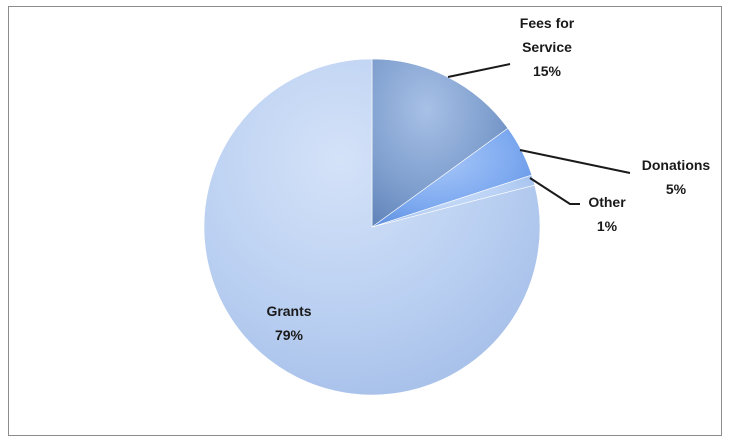  I want to click on leader-lines, so click(539, 134).